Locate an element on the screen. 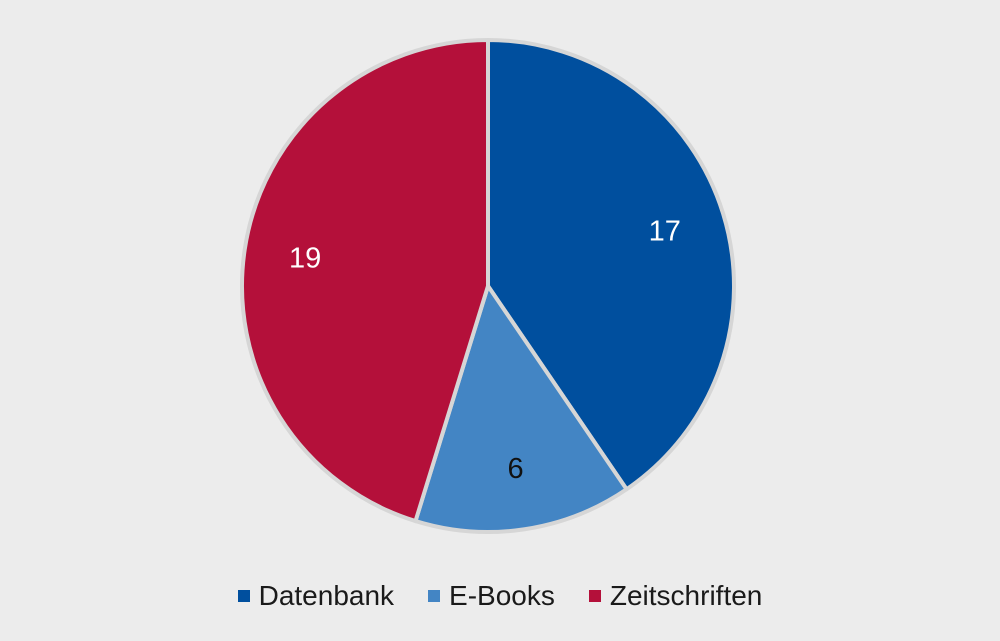  legend: Datenbank E-Books Zeitschriften is located at coordinates (500, 596).